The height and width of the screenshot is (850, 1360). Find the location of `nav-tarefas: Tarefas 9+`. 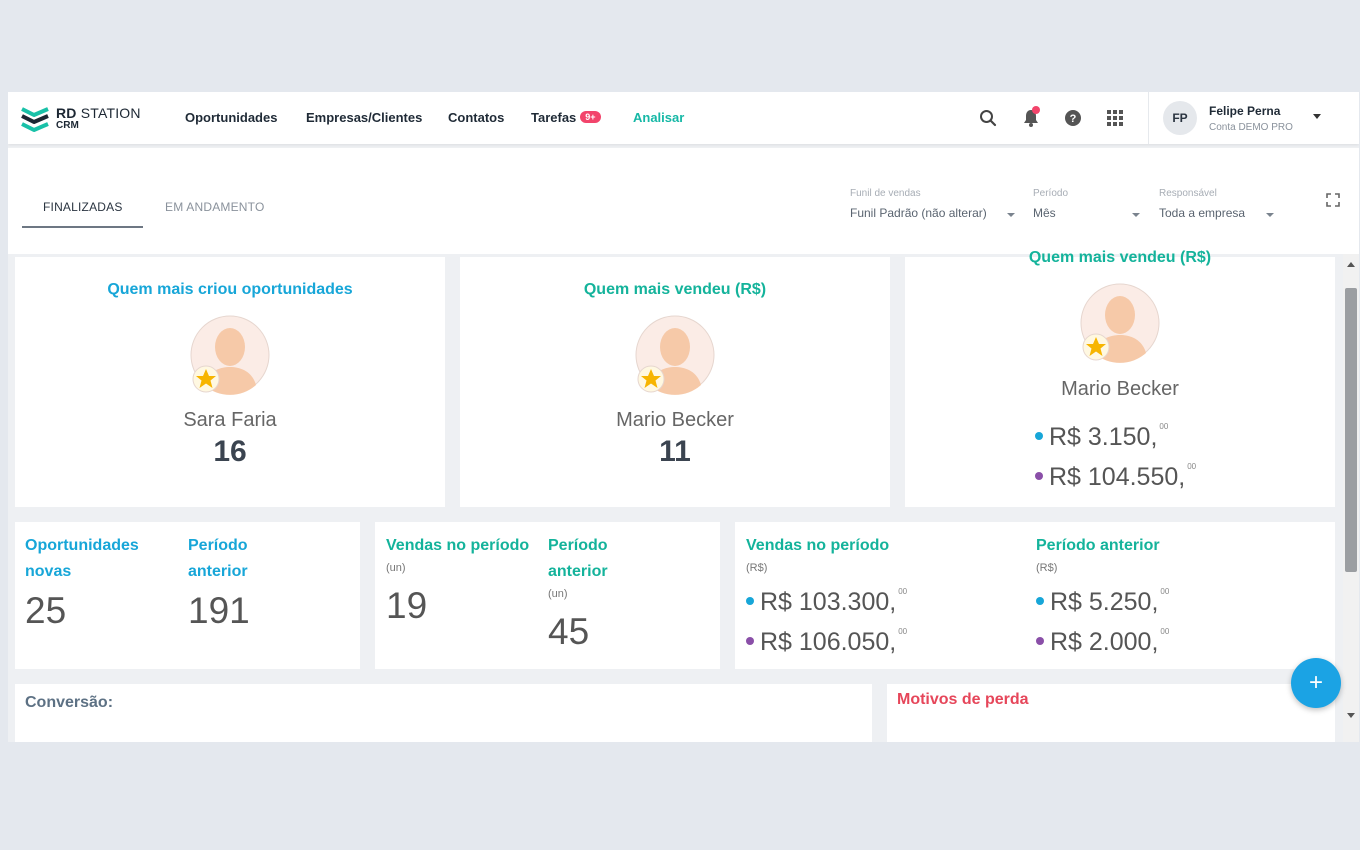

nav-tarefas: Tarefas 9+ is located at coordinates (566, 117).